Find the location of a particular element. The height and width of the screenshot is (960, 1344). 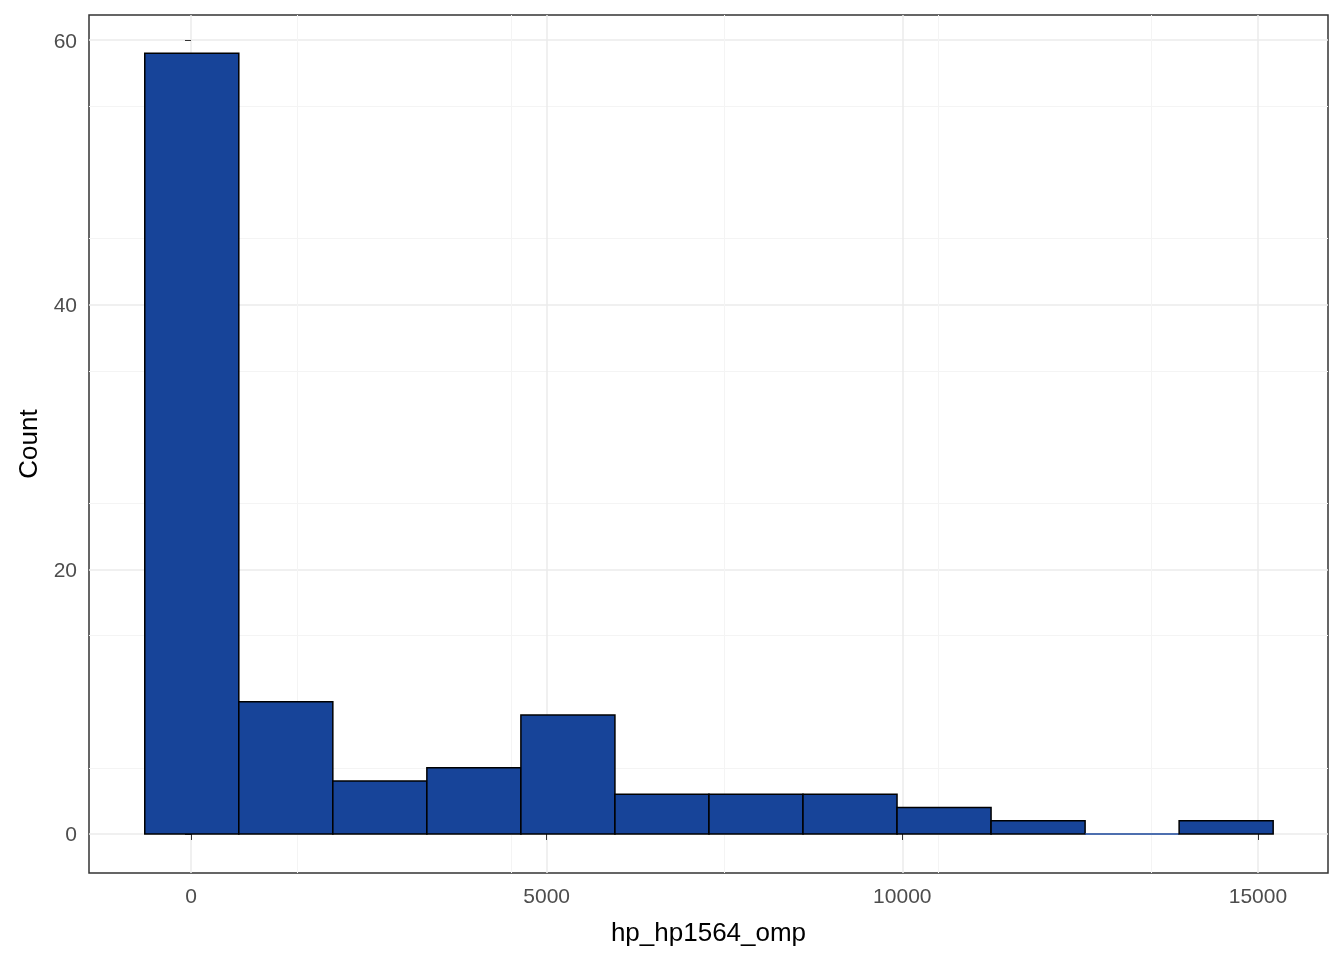

y-tick-label: 20 is located at coordinates (65, 569).